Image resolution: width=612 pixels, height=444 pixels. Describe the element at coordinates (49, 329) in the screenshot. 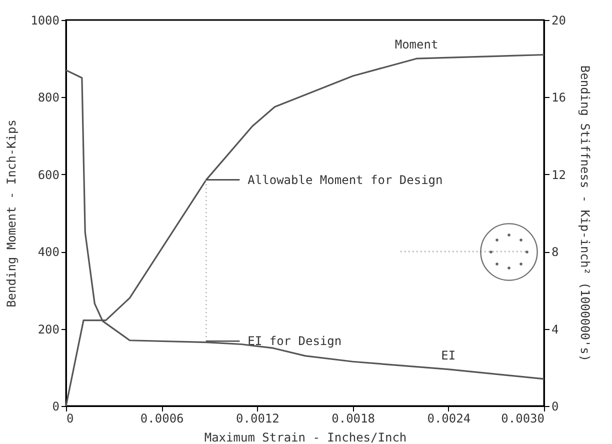

I see `y-tick-label: 200` at that location.